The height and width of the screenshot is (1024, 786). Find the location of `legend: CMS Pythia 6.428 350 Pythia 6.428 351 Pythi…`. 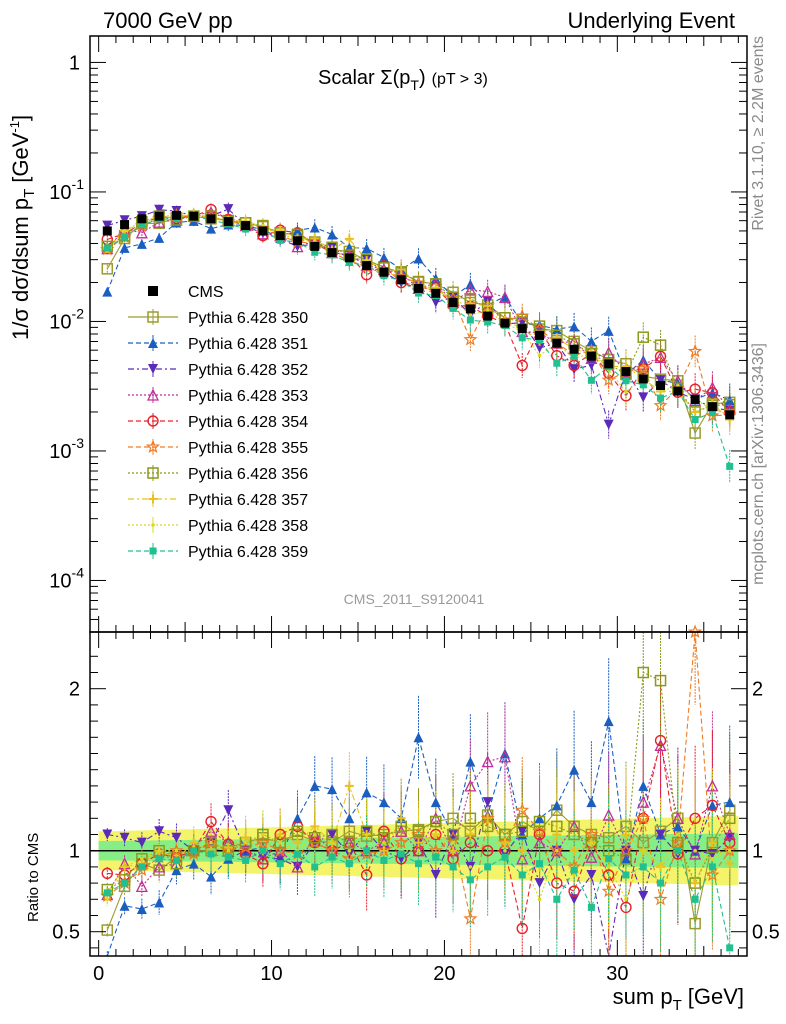

legend: CMS Pythia 6.428 350 Pythia 6.428 351 Pythi… is located at coordinates (218, 422).